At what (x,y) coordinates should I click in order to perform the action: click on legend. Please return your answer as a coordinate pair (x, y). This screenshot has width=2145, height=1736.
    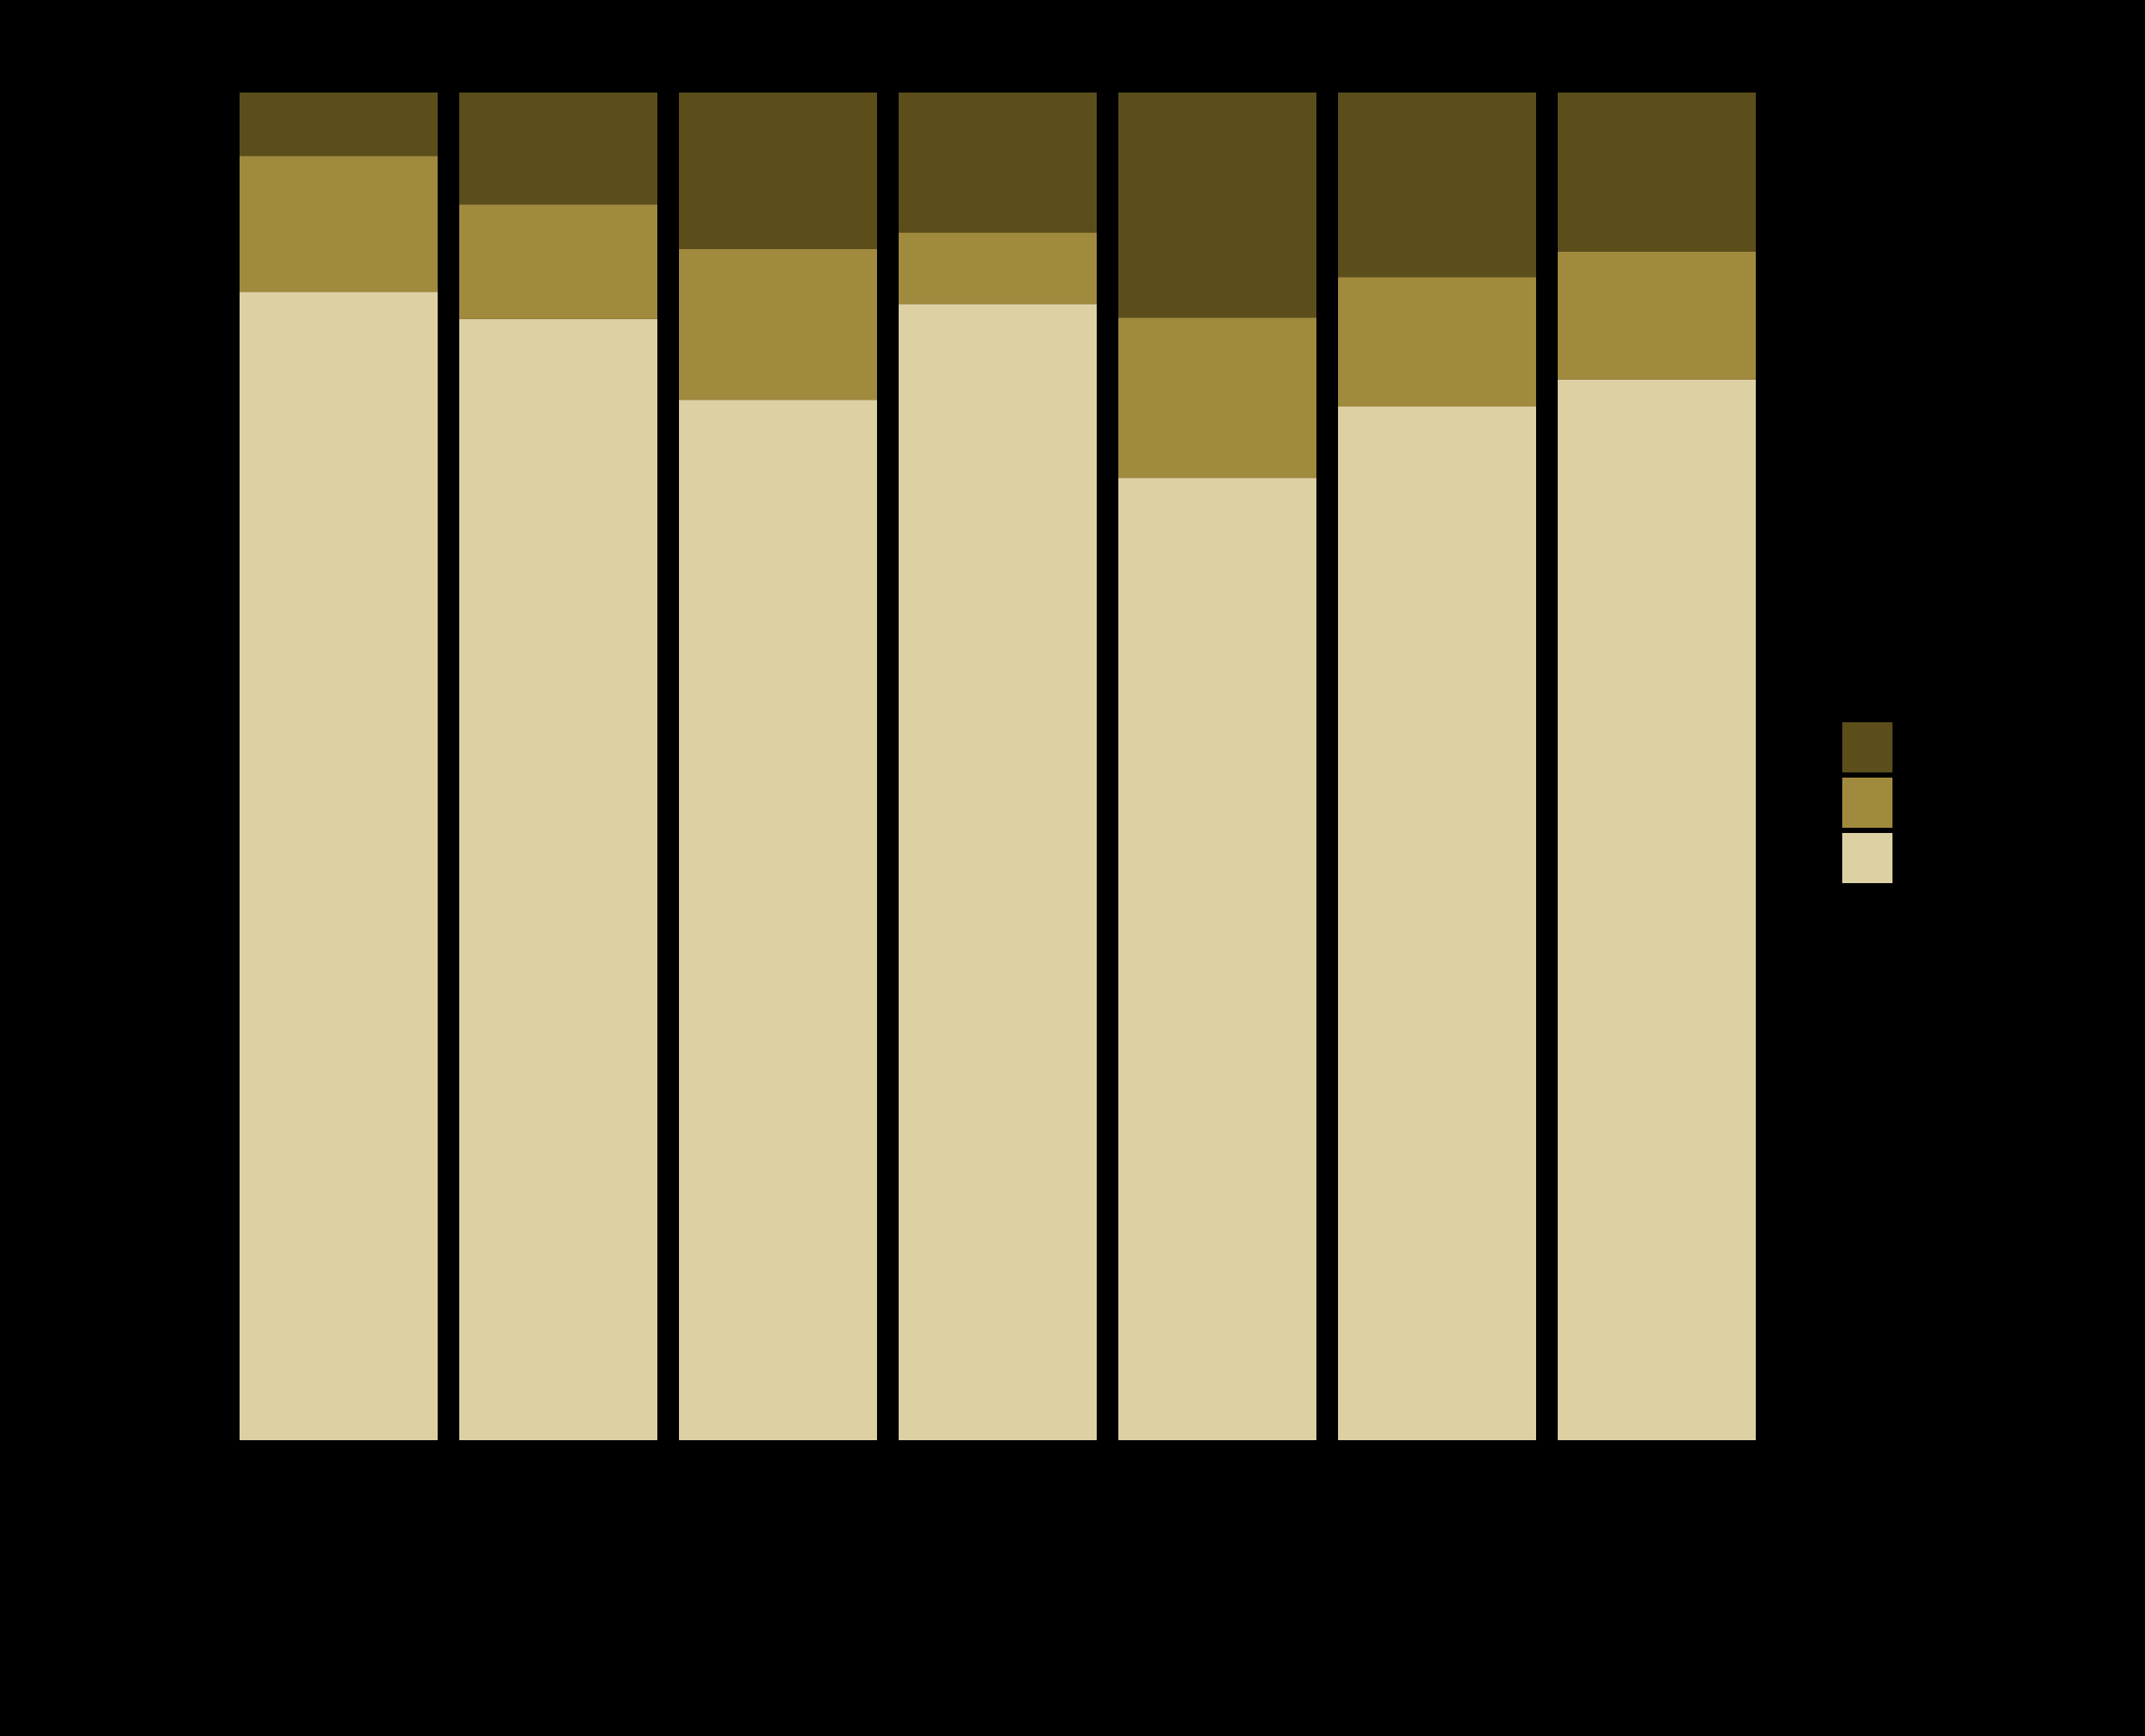
    Looking at the image, I should click on (1867, 802).